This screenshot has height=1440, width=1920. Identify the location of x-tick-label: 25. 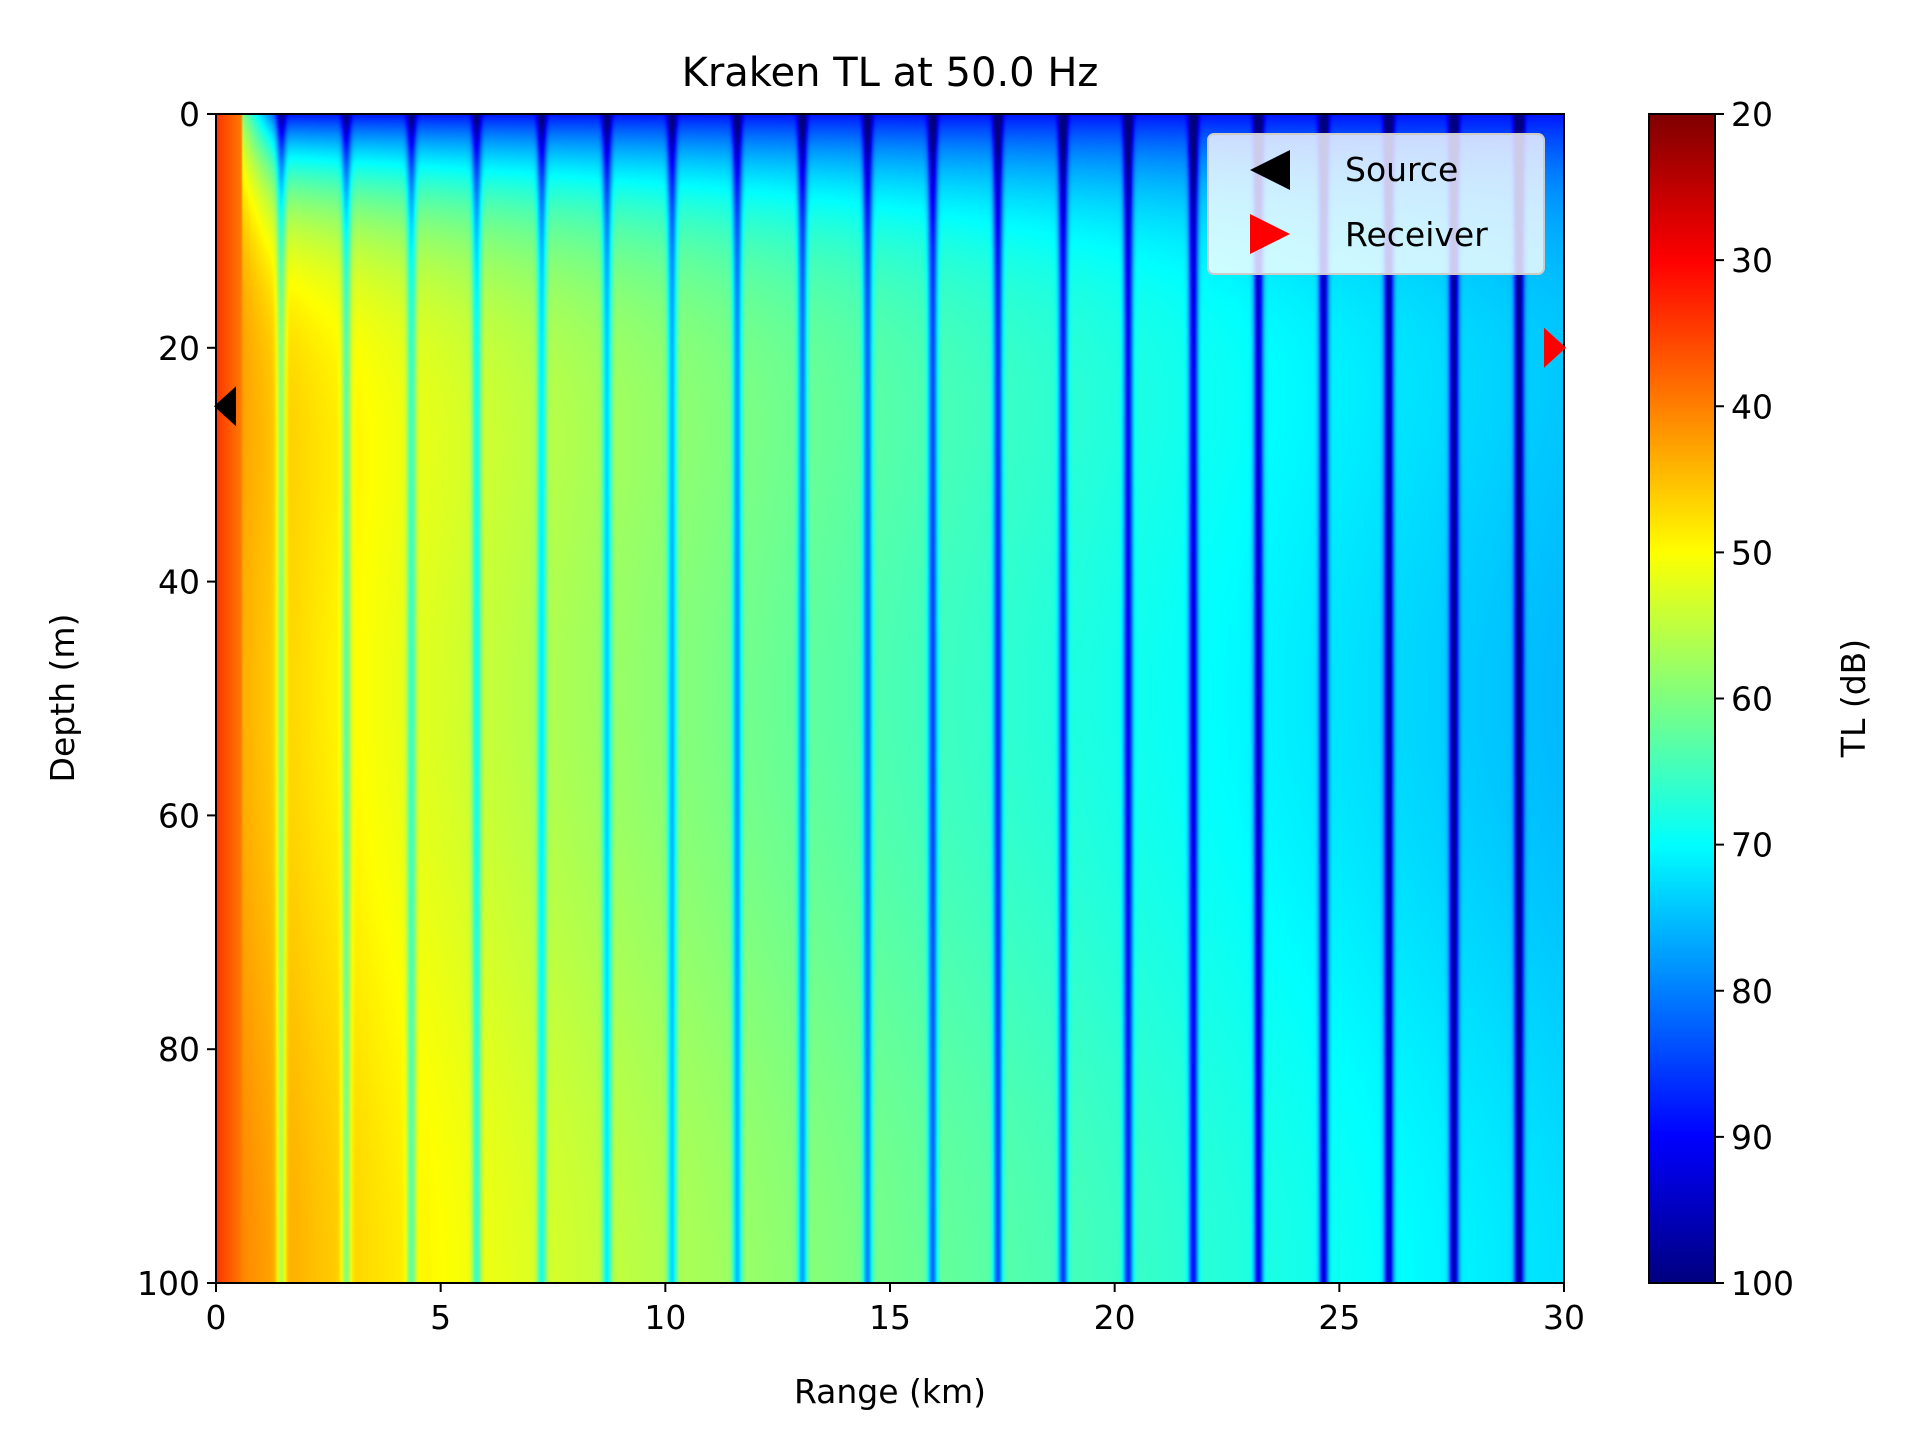
(1339, 1317).